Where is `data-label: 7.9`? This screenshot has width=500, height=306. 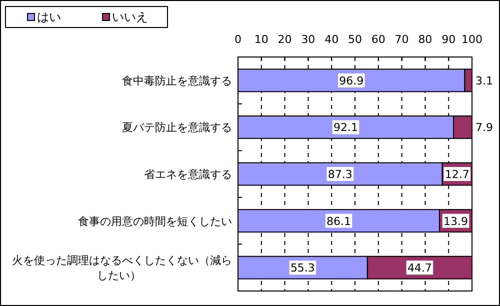
data-label: 7.9 is located at coordinates (485, 127).